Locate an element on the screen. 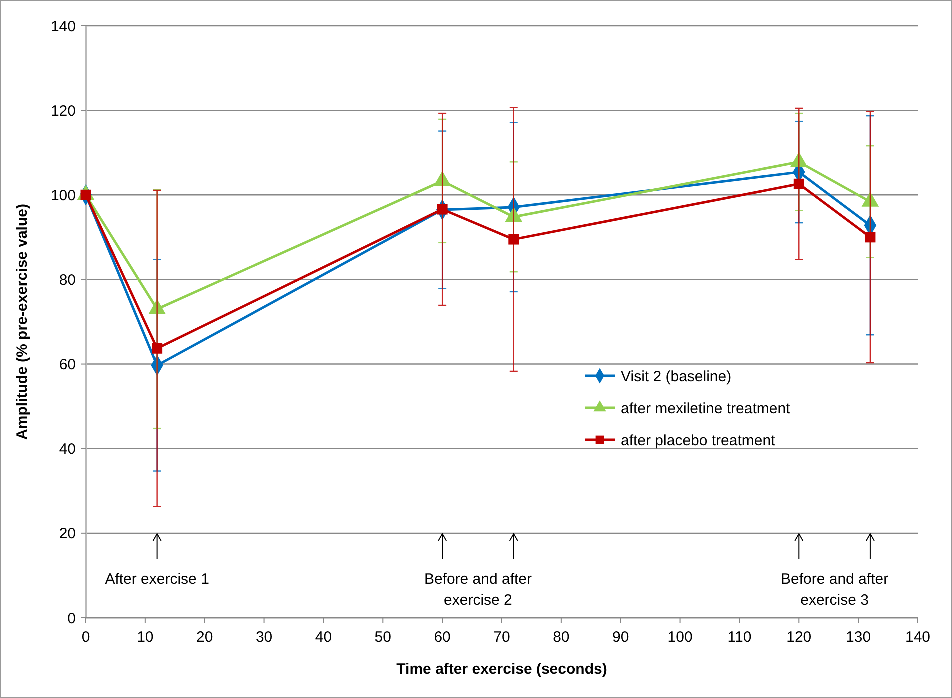 This screenshot has height=698, width=952. x-tick-label: 130 is located at coordinates (859, 637).